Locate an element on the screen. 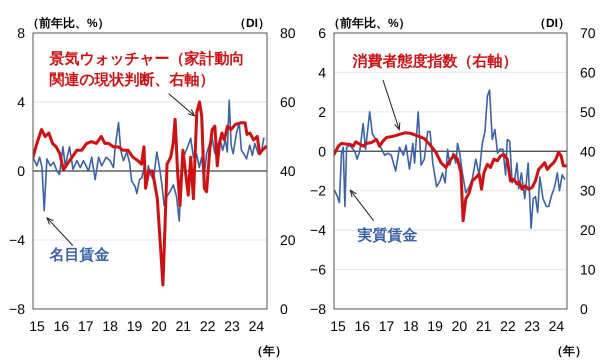 Image resolution: width=600 pixels, height=362 pixels. series-label: 実質賃金 is located at coordinates (387, 235).